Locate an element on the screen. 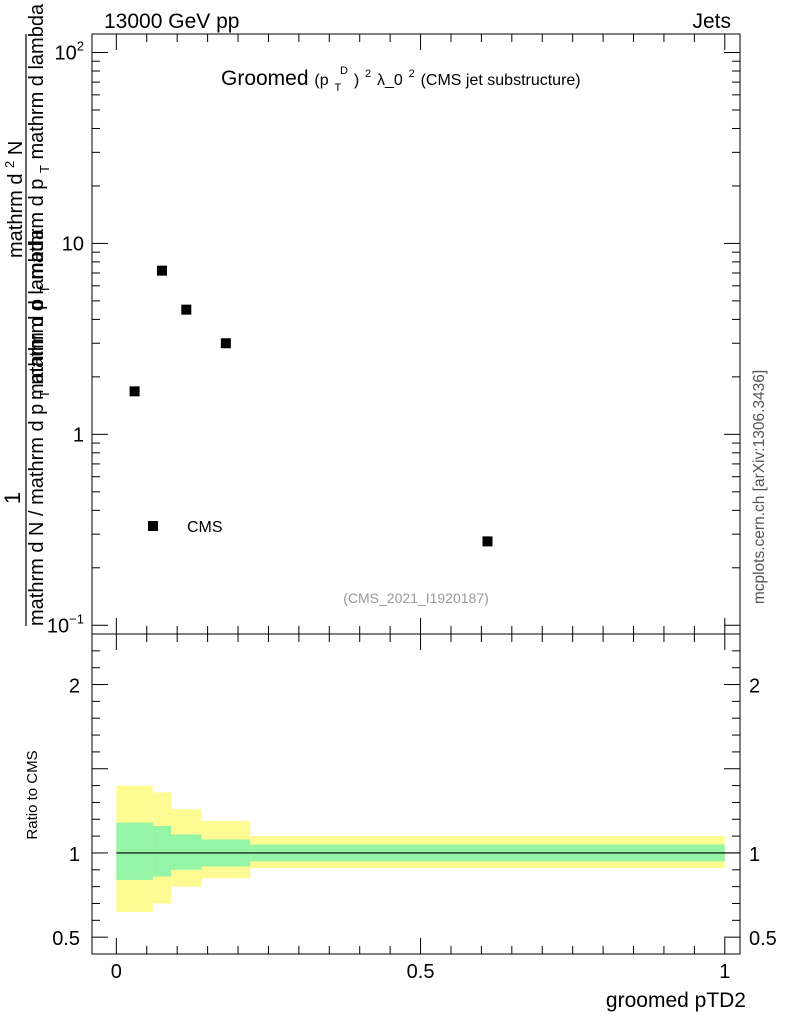  ratio-y-tick-label-left: 1 is located at coordinates (74, 855).